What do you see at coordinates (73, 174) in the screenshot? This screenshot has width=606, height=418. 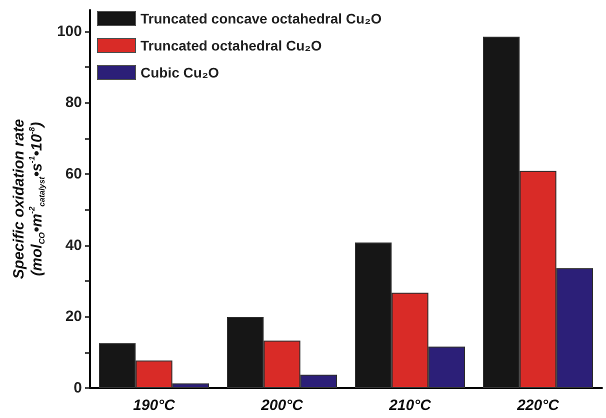 I see `y-tick-label: 60` at bounding box center [73, 174].